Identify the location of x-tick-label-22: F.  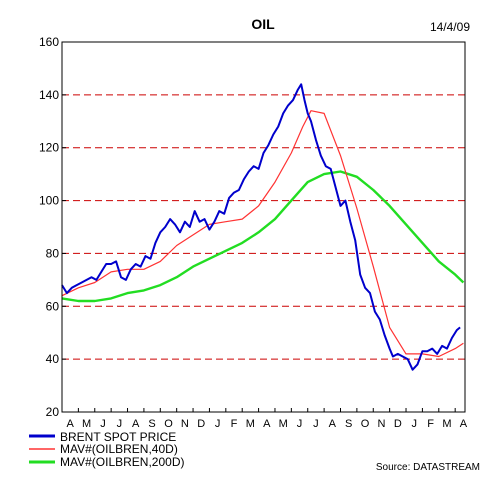
(430, 424).